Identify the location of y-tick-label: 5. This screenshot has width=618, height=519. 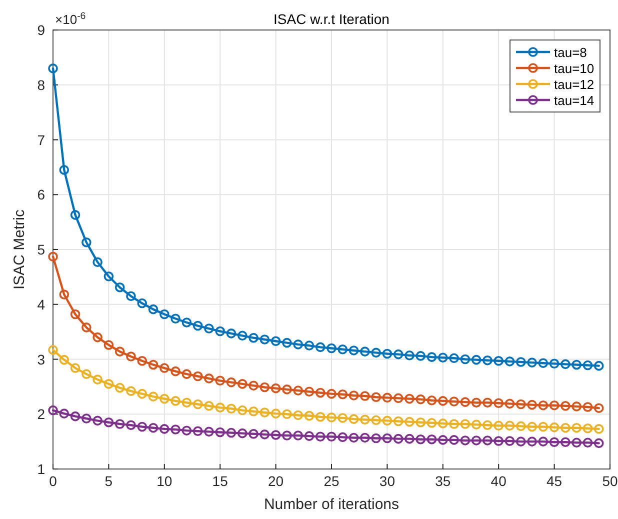
(41, 250).